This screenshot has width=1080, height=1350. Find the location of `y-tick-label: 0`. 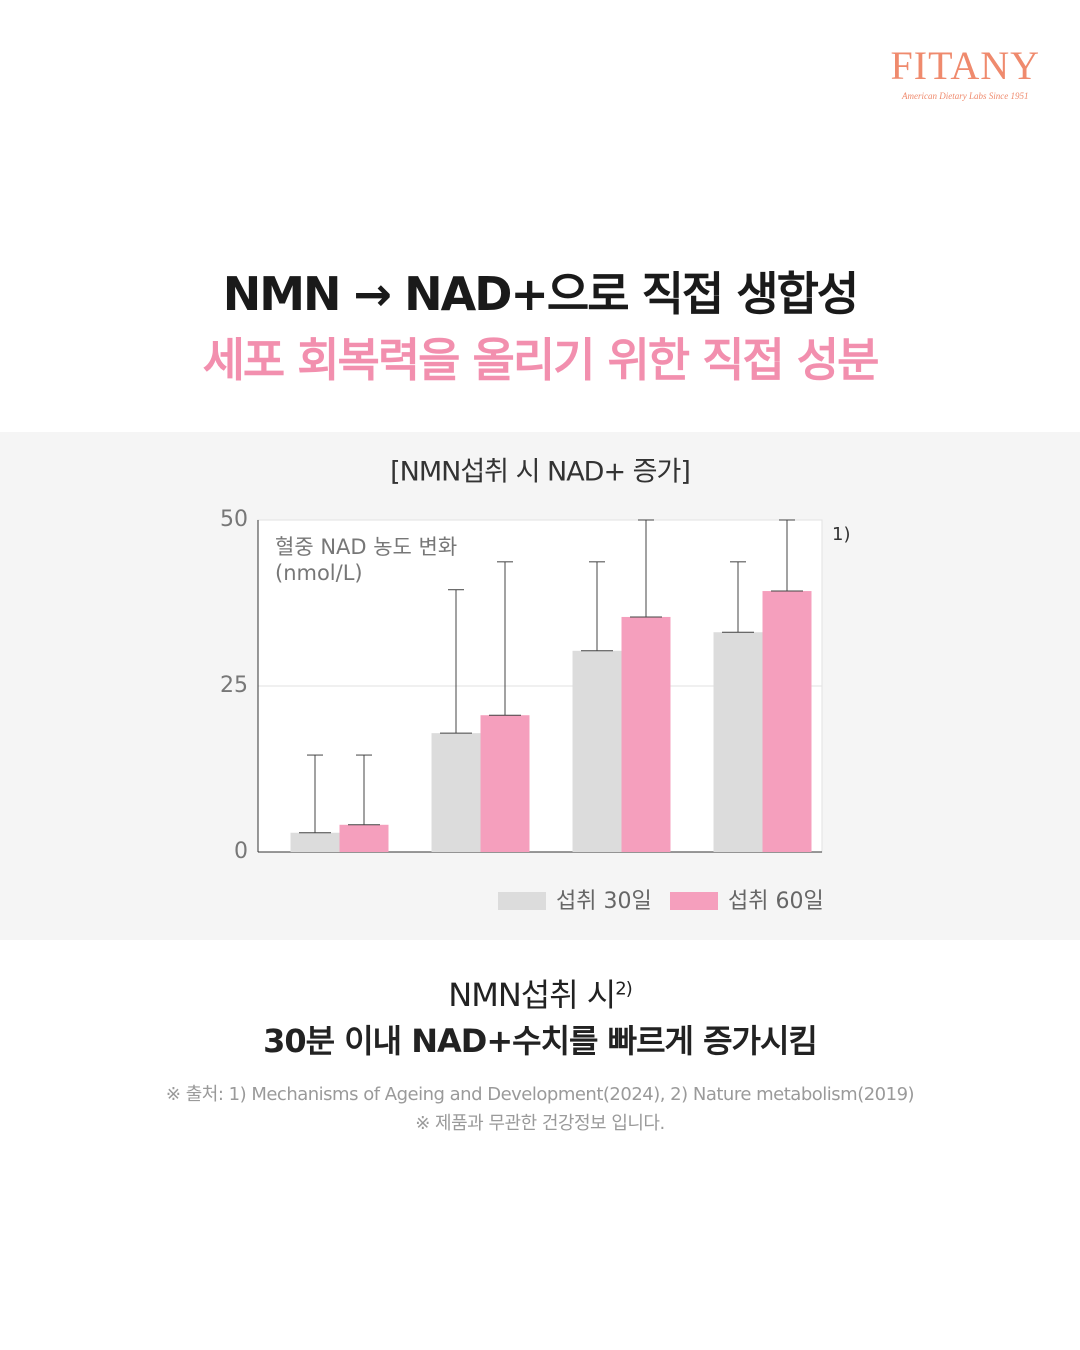

y-tick-label: 0 is located at coordinates (241, 851).